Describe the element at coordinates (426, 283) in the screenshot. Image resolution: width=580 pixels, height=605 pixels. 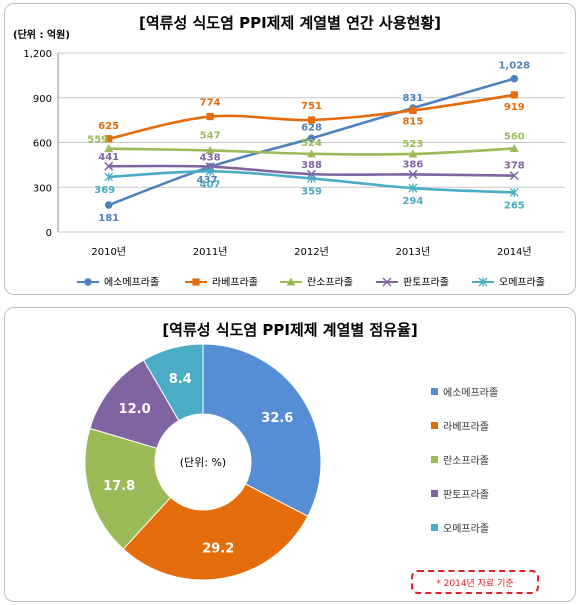
I see `legend-label: 판토프라졸` at that location.